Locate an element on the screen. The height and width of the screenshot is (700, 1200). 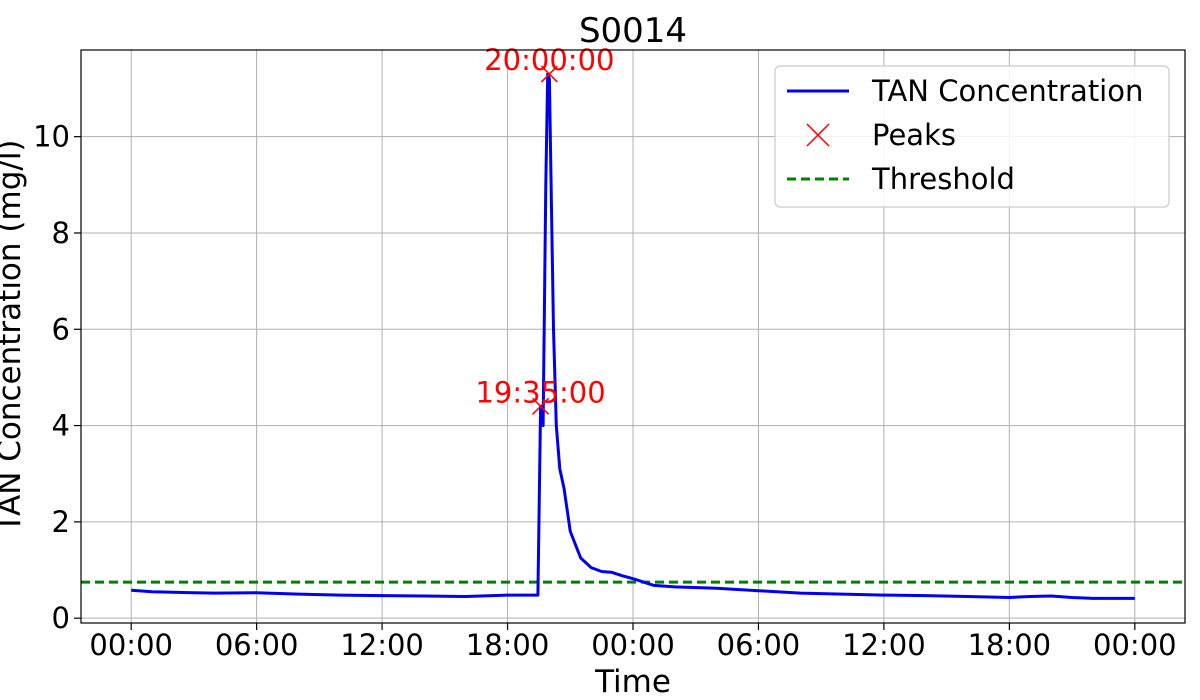
peak-label: 19:35:00 is located at coordinates (540, 392).